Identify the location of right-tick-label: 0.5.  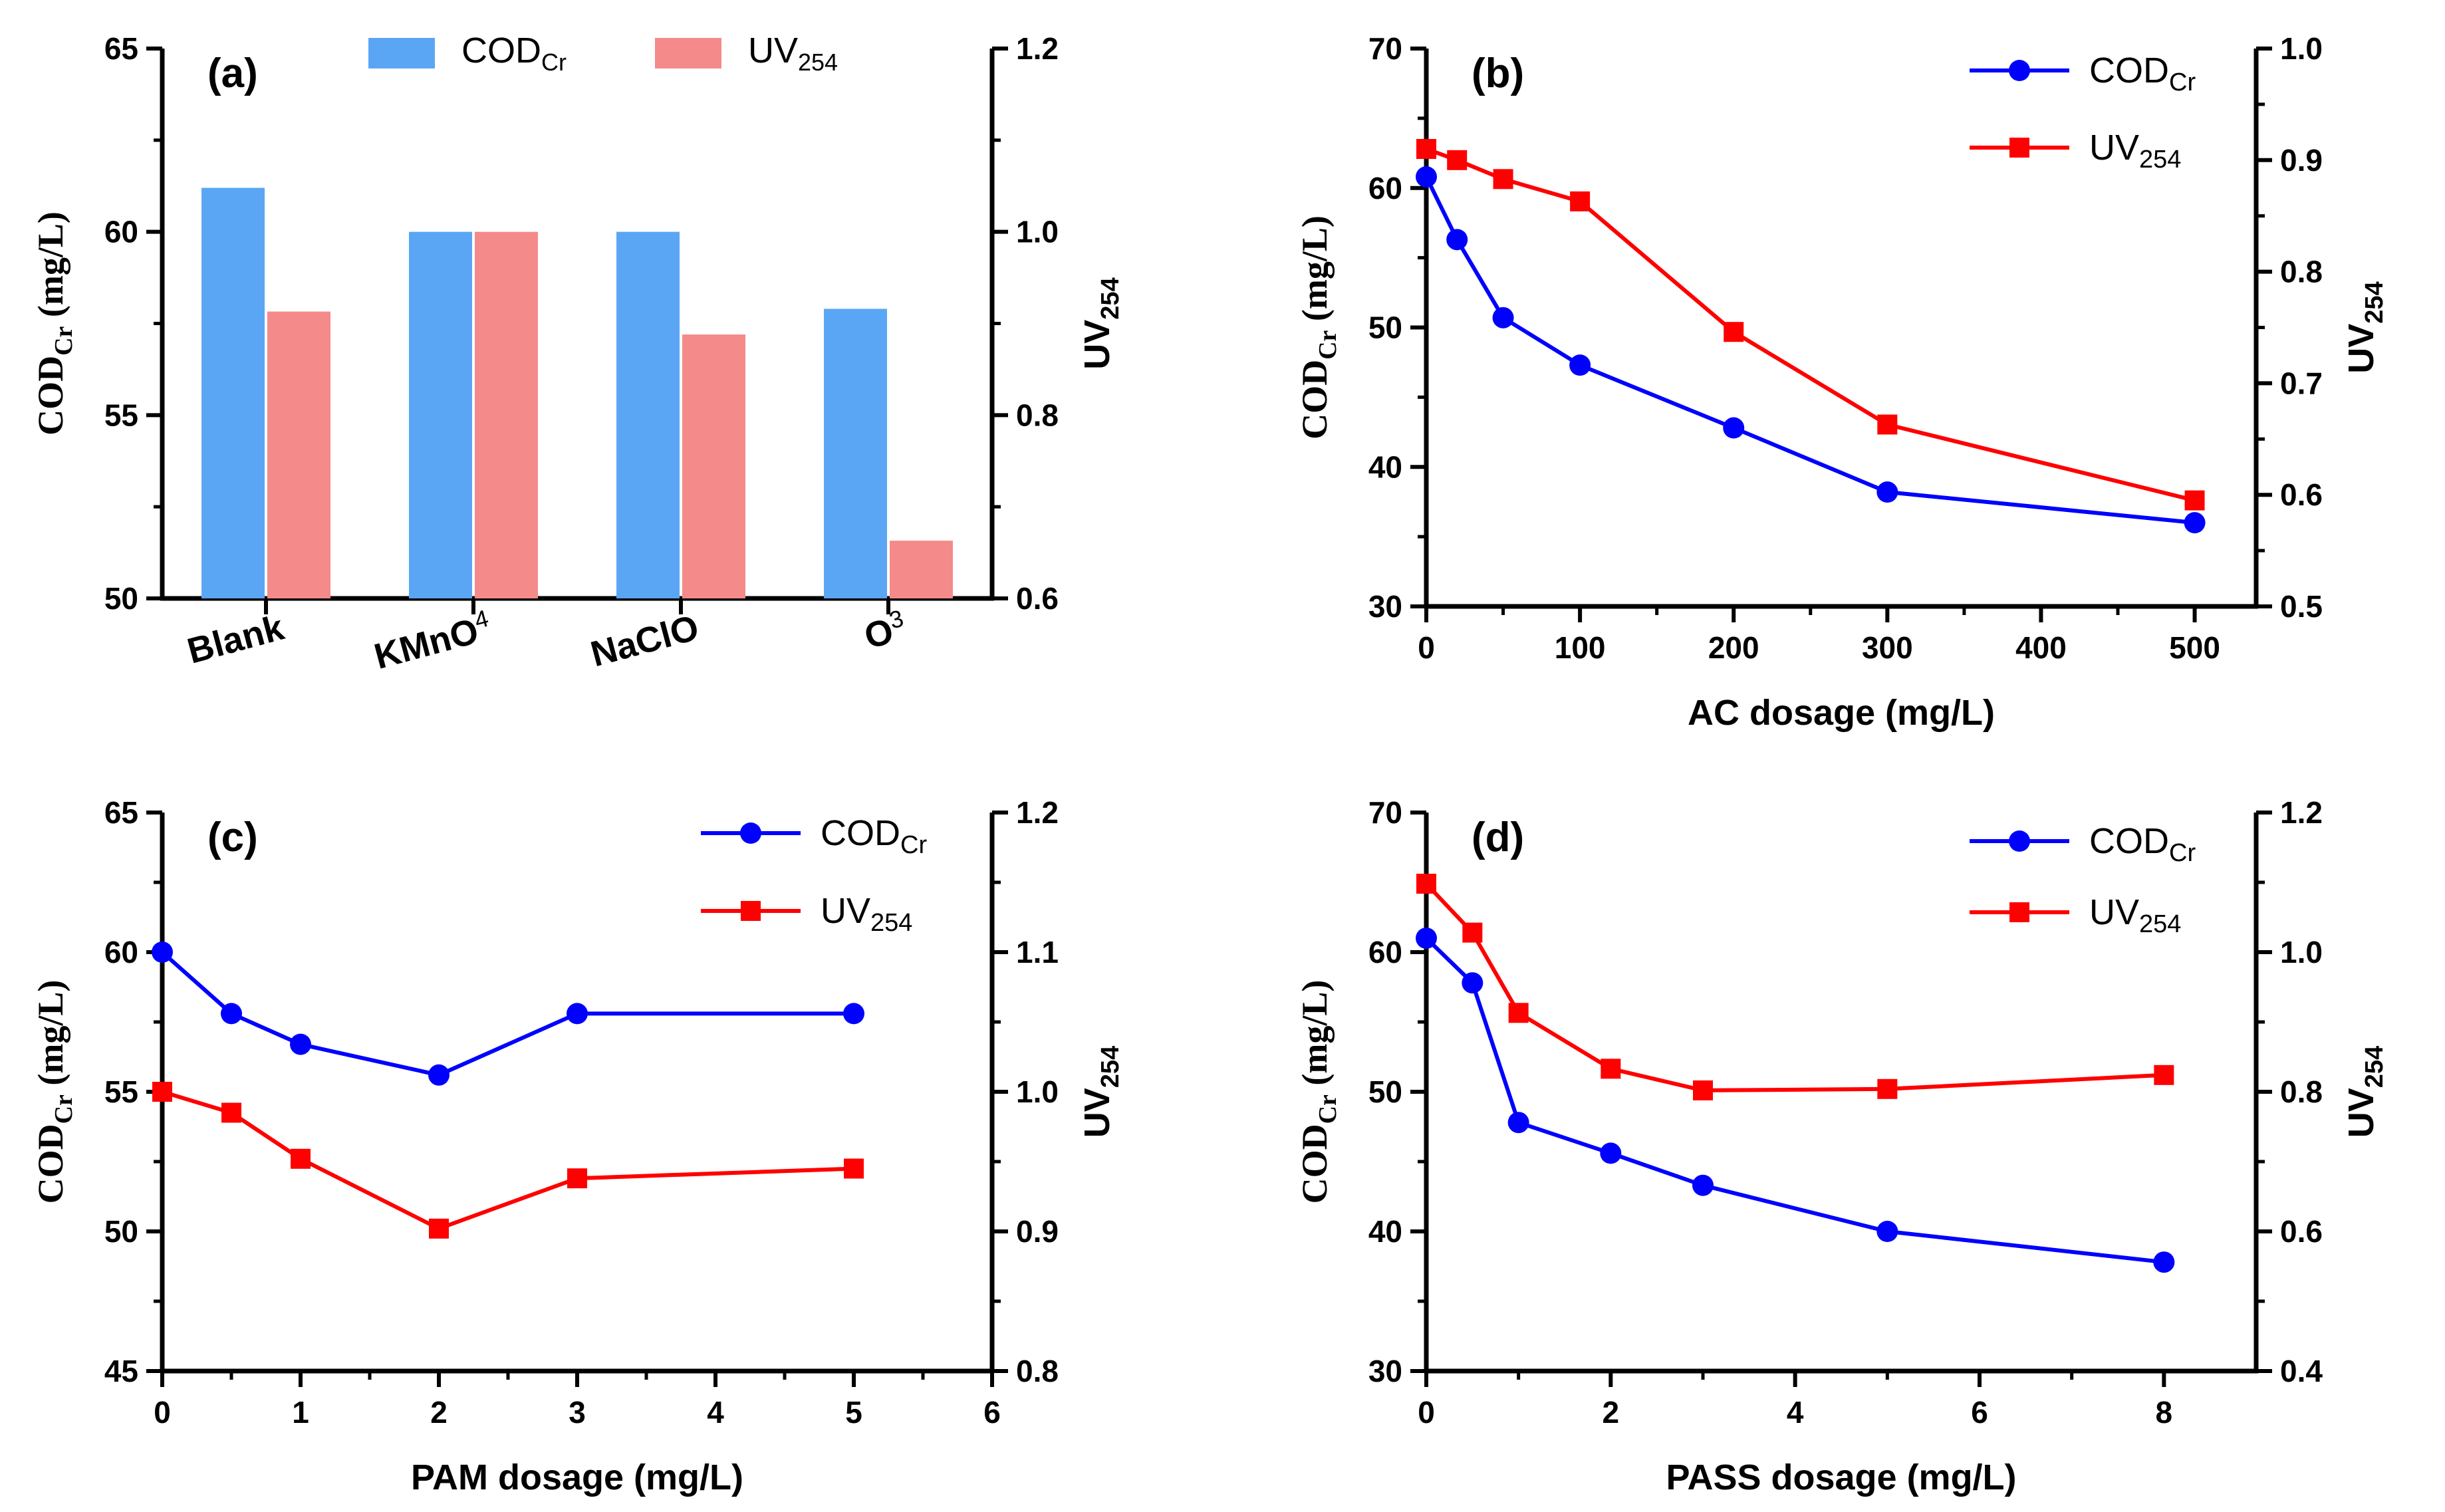
(2301, 606).